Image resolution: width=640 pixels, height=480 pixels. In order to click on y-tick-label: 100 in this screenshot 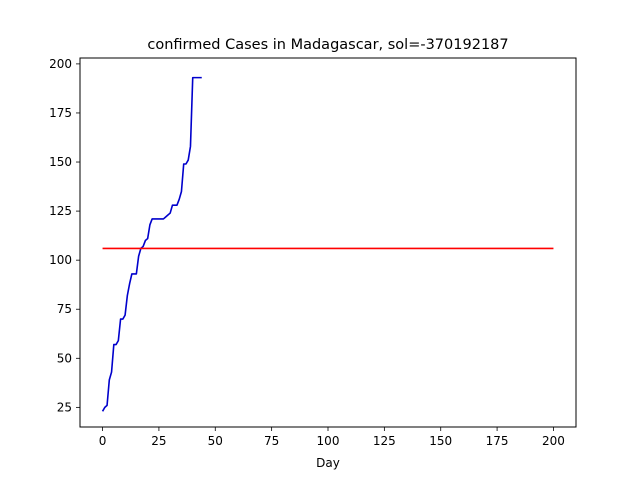, I will do `click(60, 260)`.